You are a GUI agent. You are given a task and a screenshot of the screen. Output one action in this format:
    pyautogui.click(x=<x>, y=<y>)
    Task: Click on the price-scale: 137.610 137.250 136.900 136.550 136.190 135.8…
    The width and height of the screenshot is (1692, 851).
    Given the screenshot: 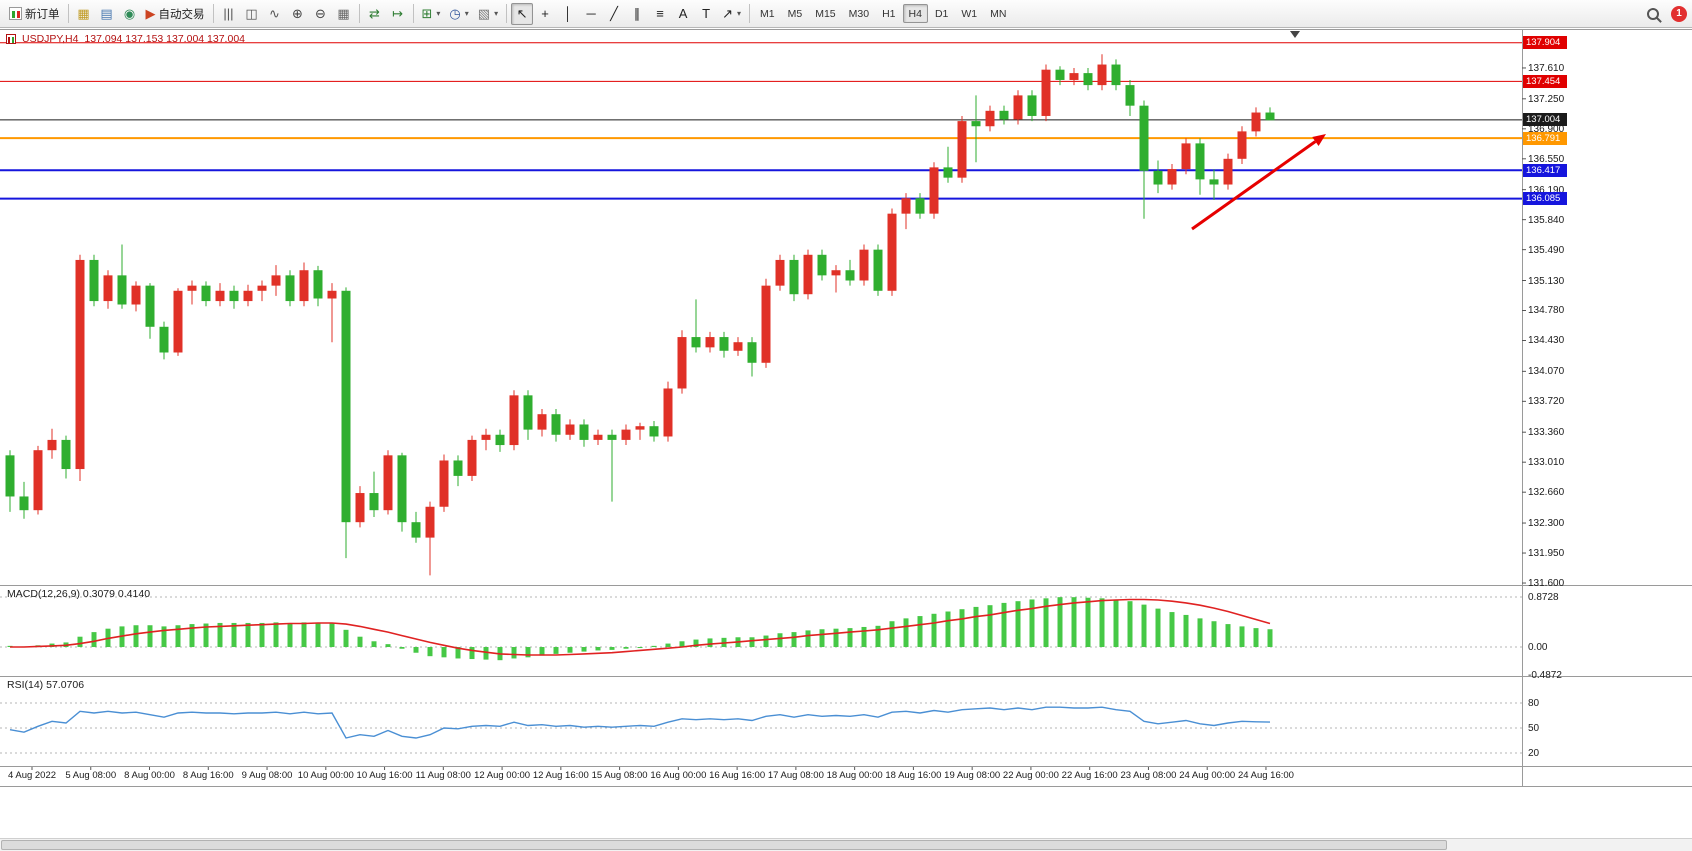 What is the action you would take?
    pyautogui.click(x=1607, y=408)
    